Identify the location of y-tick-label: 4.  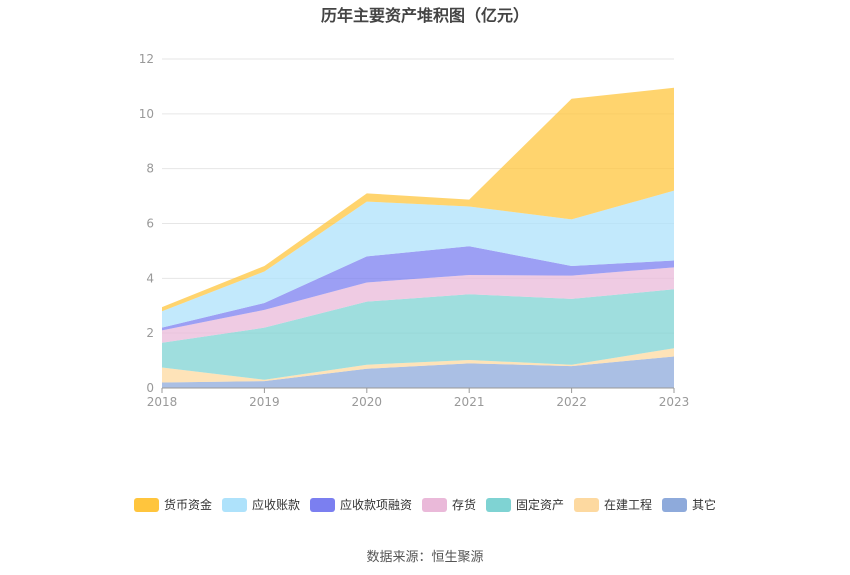
(150, 278).